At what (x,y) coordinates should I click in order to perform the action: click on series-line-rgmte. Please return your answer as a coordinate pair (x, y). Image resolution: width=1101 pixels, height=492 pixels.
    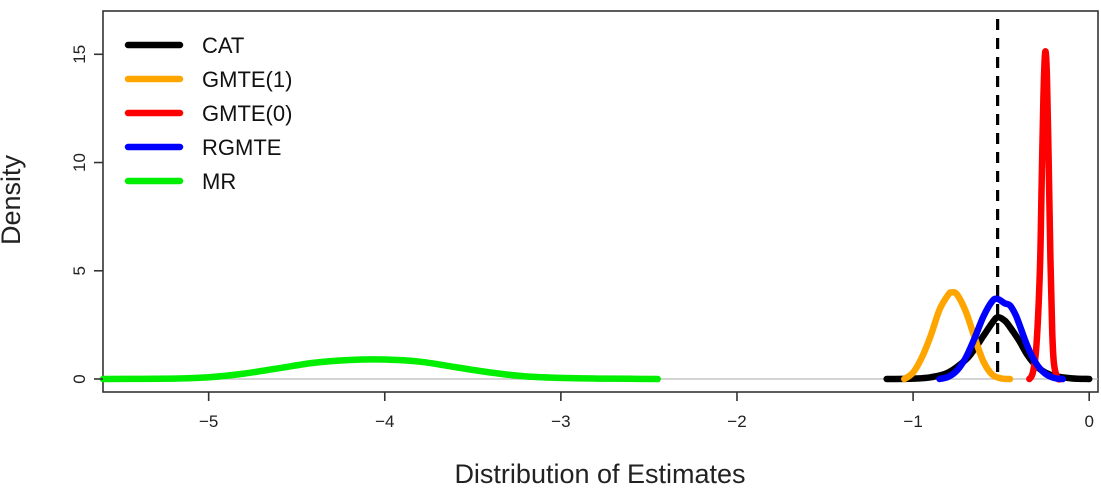
    Looking at the image, I should click on (1001, 339).